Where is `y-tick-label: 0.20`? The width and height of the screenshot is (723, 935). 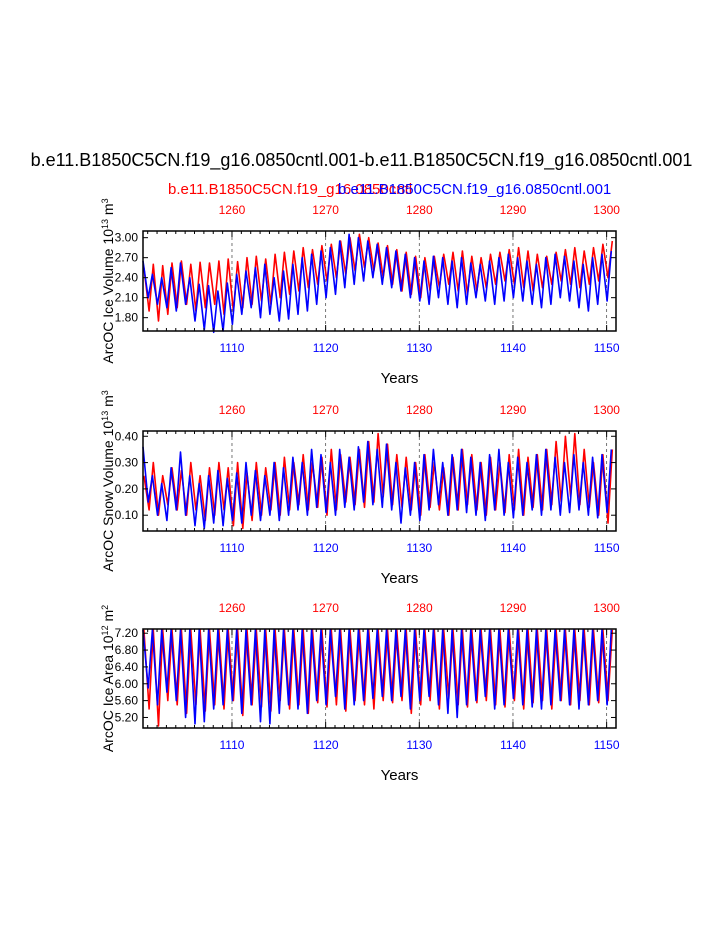 y-tick-label: 0.20 is located at coordinates (127, 489).